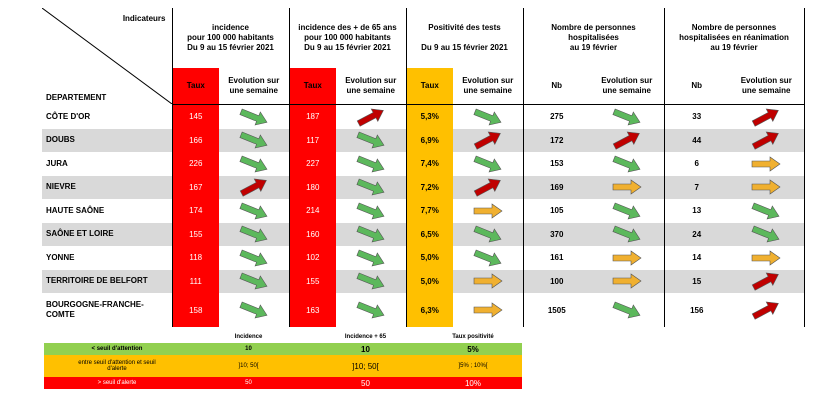 Image resolution: width=818 pixels, height=419 pixels. Describe the element at coordinates (697, 258) in the screenshot. I see `icu-value: 14` at that location.